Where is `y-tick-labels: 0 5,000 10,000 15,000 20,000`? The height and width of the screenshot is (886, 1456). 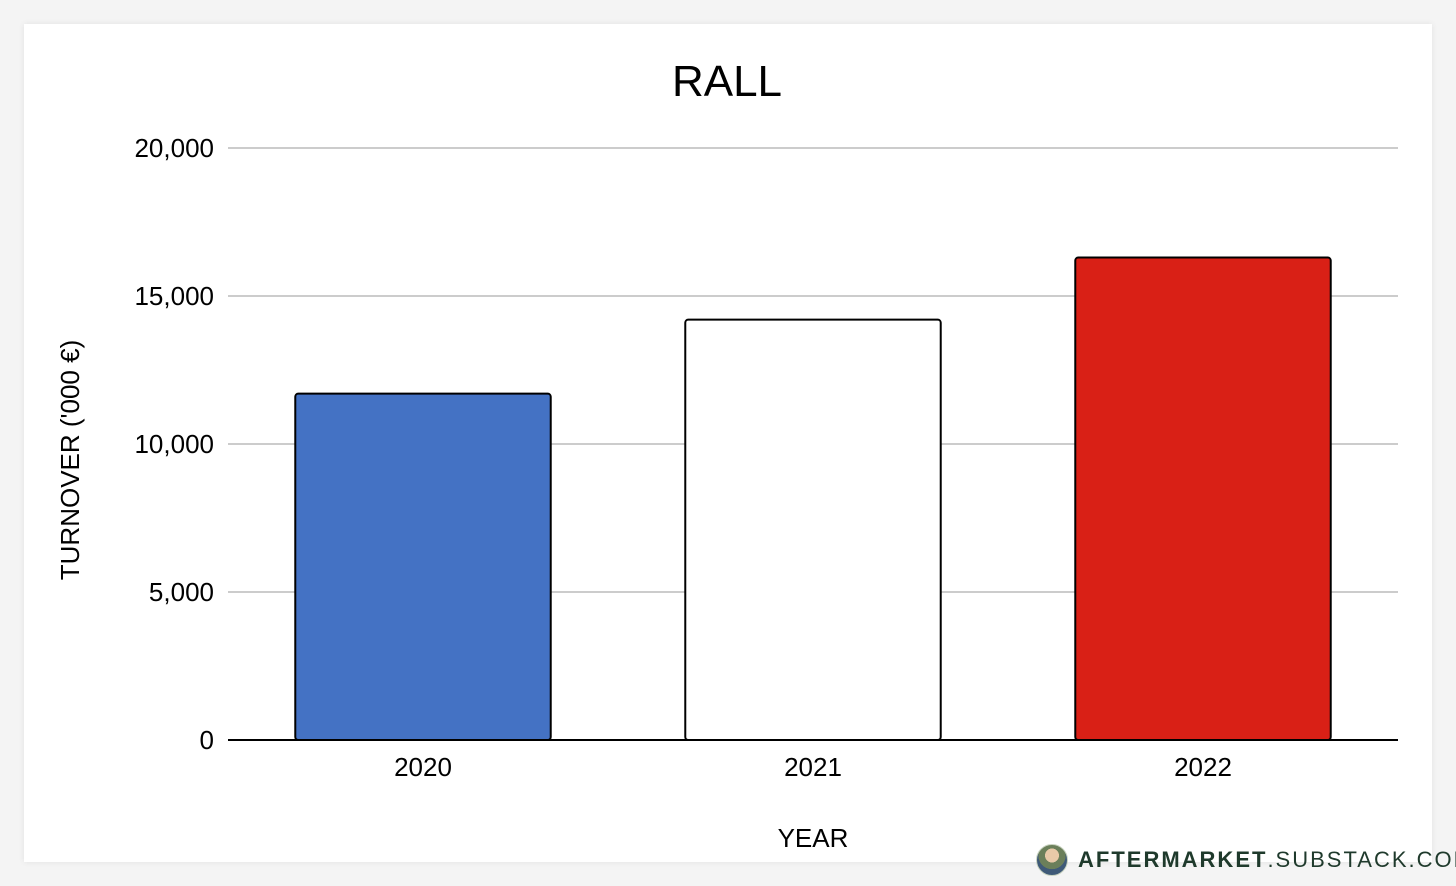 y-tick-labels: 0 5,000 10,000 15,000 20,000 is located at coordinates (174, 444).